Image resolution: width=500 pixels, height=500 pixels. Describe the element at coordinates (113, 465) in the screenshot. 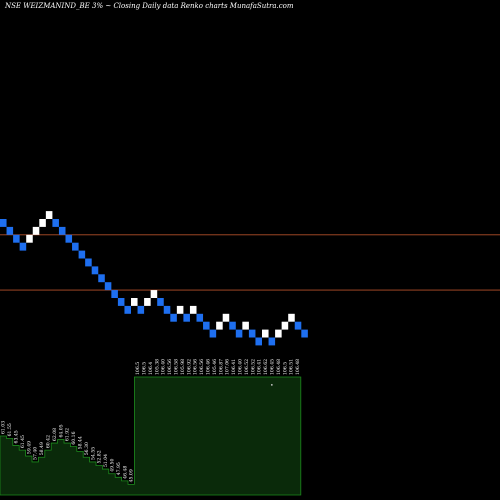

I see `volume-label: 49.50` at that location.